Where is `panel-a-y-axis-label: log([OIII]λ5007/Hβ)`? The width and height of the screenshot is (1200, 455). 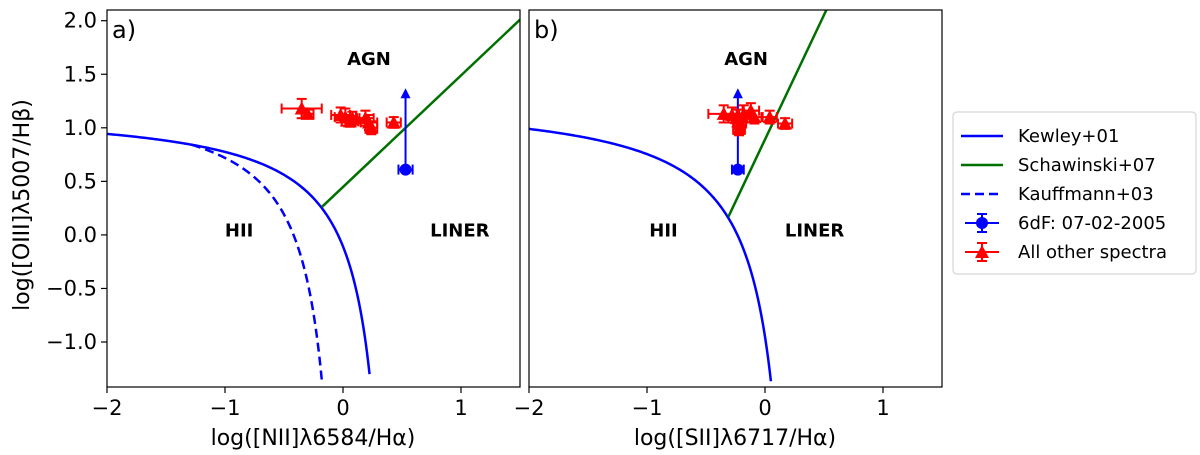
panel-a-y-axis-label: log([OIII]λ5007/Hβ) is located at coordinates (22, 205).